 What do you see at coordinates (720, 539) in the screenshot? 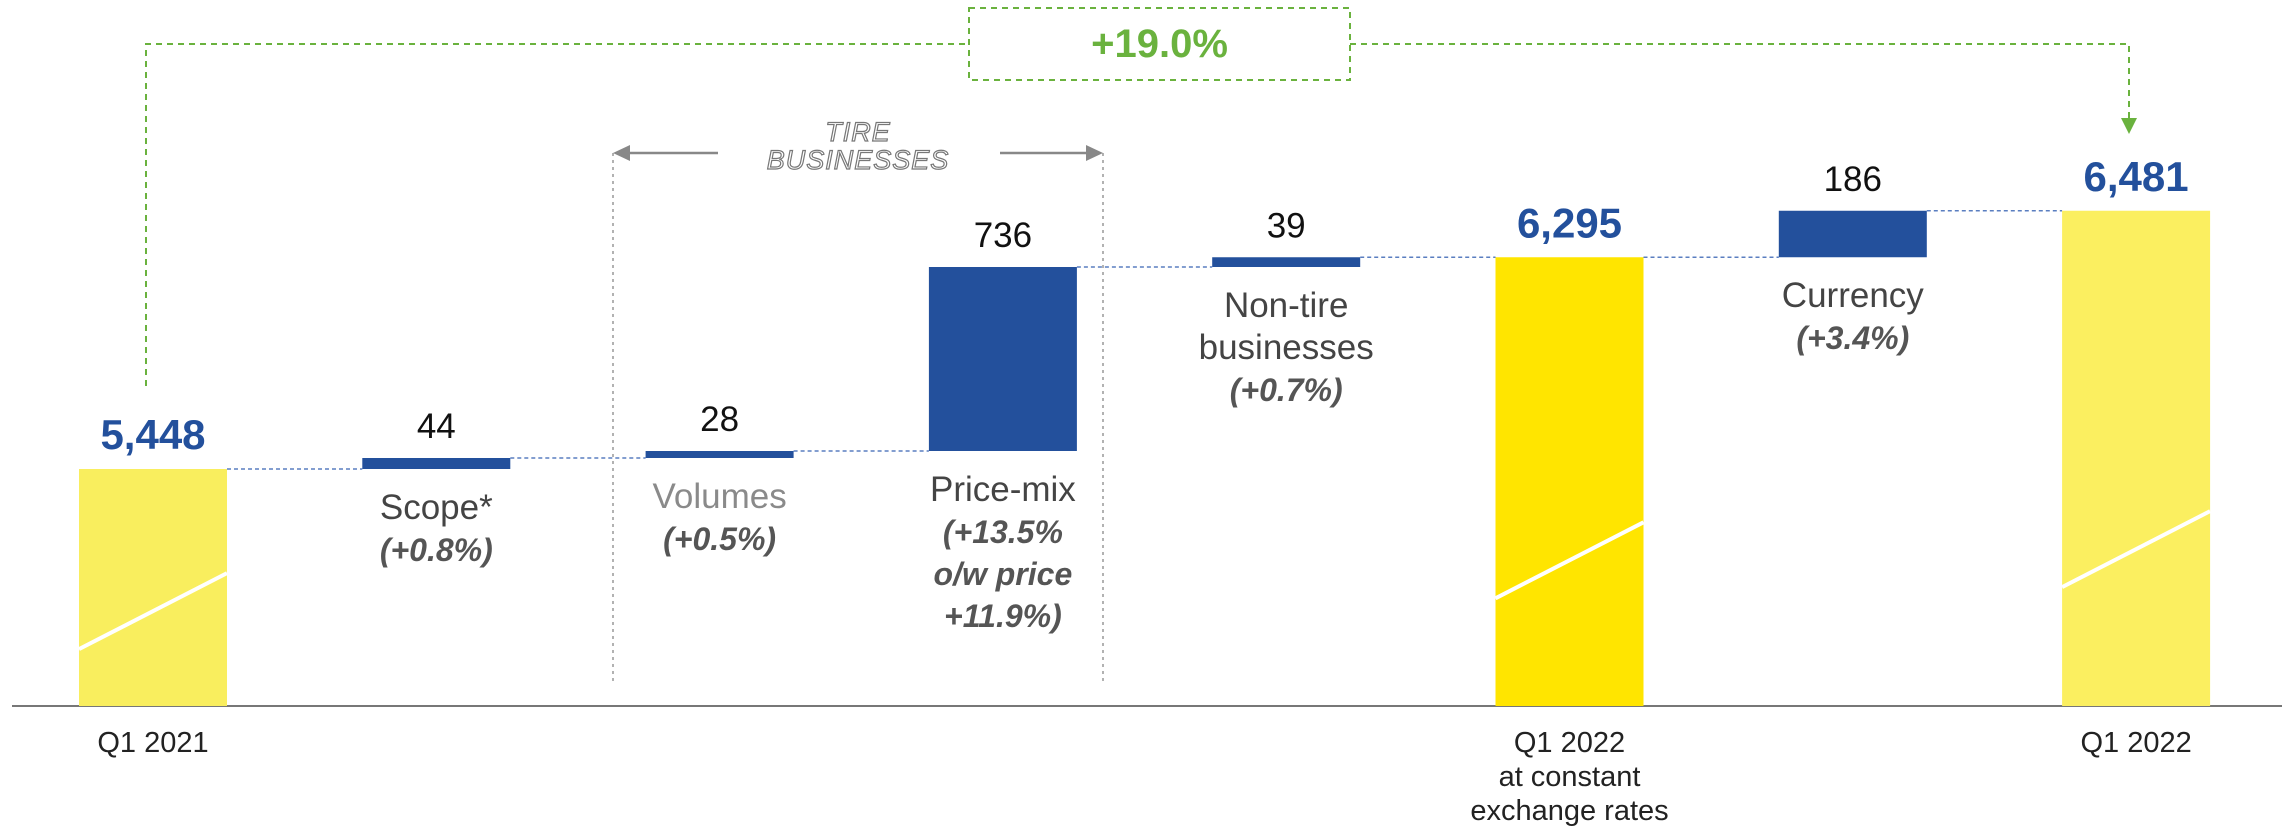
I see `change-label: (+0.5%)` at bounding box center [720, 539].